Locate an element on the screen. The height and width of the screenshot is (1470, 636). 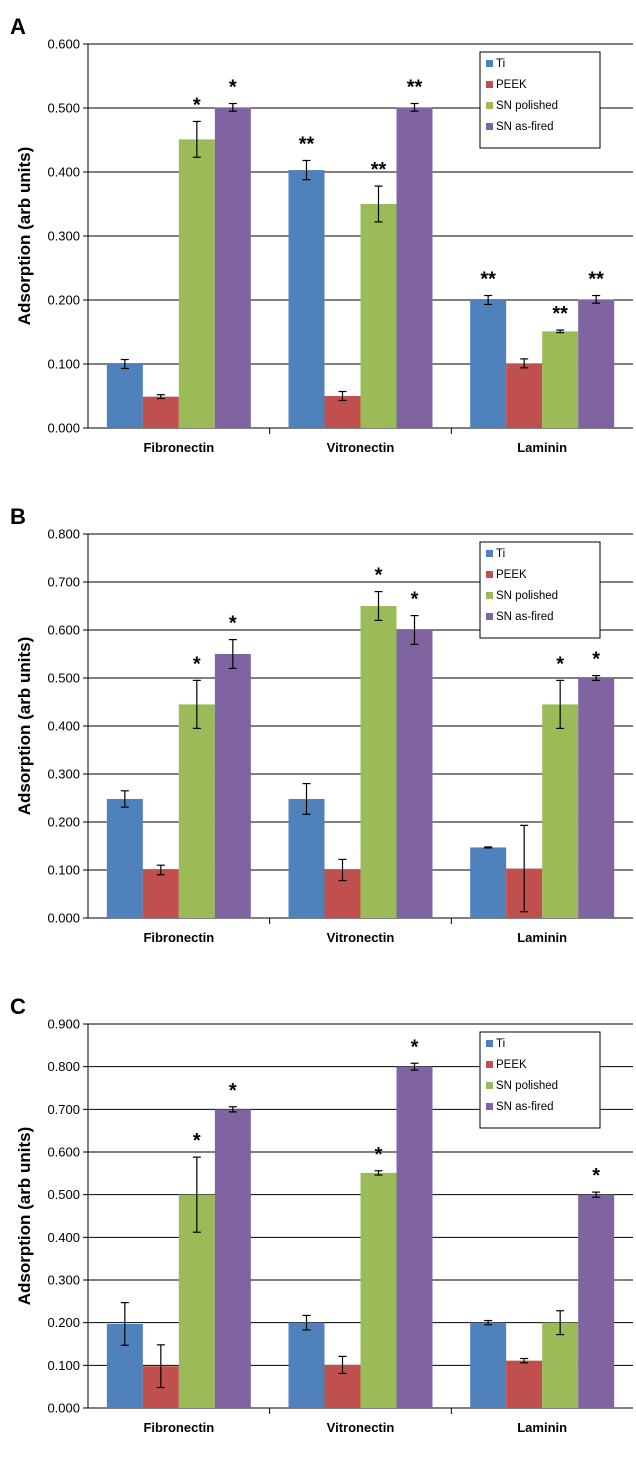
panel-letter: C is located at coordinates (18, 1006).